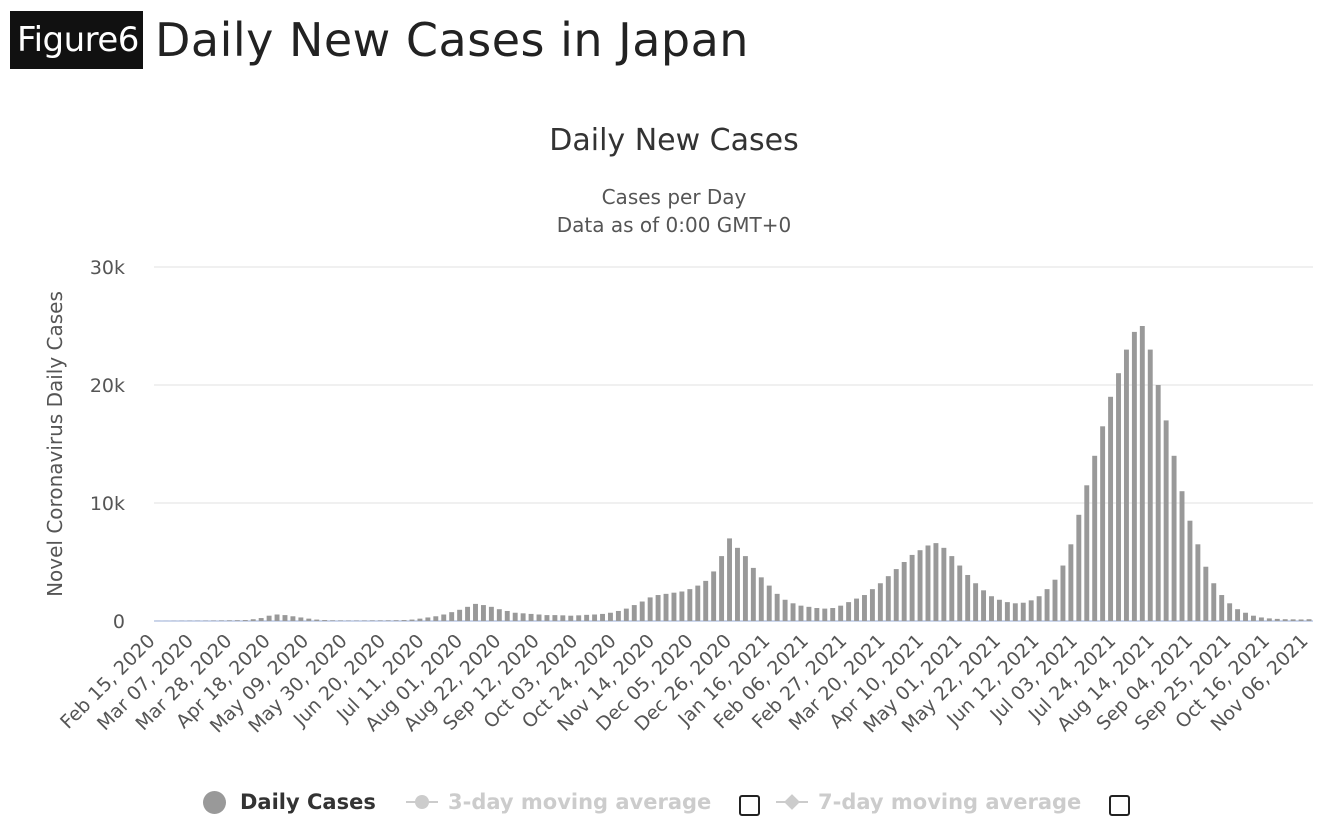 This screenshot has width=1340, height=836. What do you see at coordinates (928, 802) in the screenshot?
I see `legend-item-7day-average: 7-day moving average` at bounding box center [928, 802].